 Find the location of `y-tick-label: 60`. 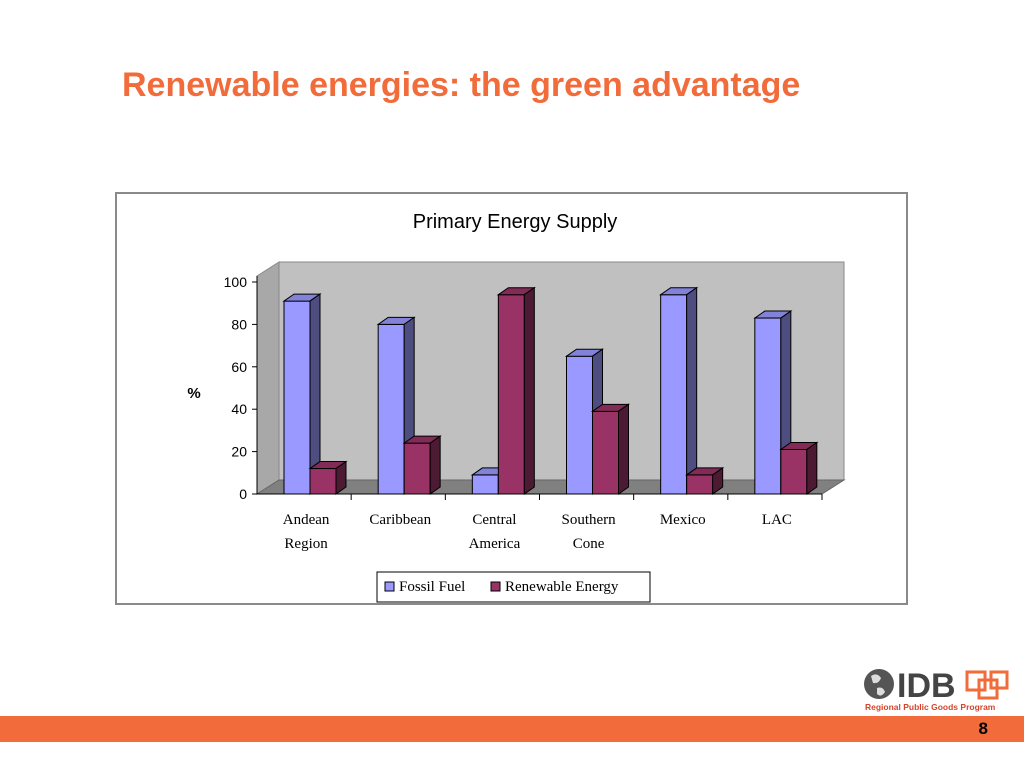

y-tick-label: 60 is located at coordinates (239, 367).